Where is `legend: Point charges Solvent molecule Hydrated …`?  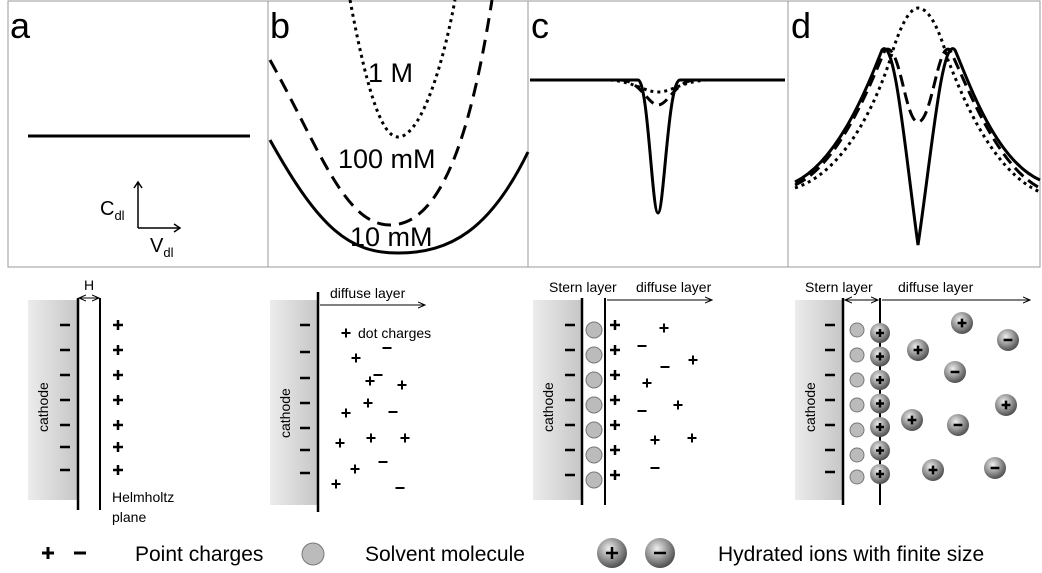 legend: Point charges Solvent molecule Hydrated … is located at coordinates (513, 553).